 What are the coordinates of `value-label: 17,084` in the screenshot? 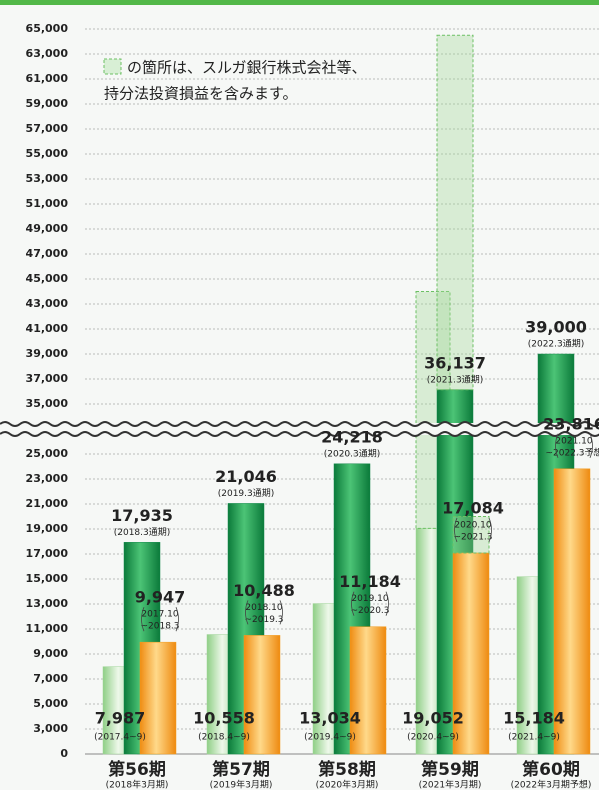 It's located at (473, 507).